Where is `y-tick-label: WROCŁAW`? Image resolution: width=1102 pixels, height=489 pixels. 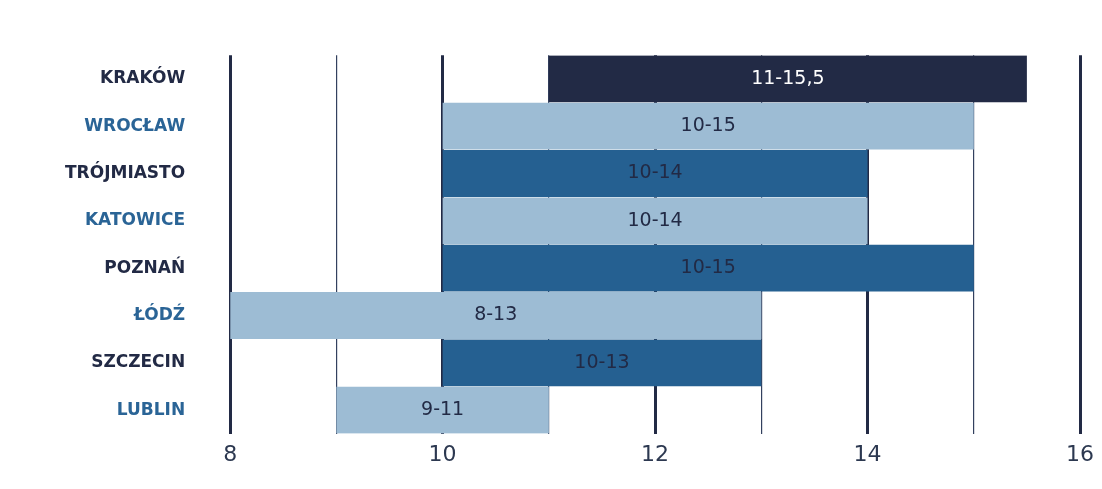
y-tick-label: WROCŁAW is located at coordinates (135, 124).